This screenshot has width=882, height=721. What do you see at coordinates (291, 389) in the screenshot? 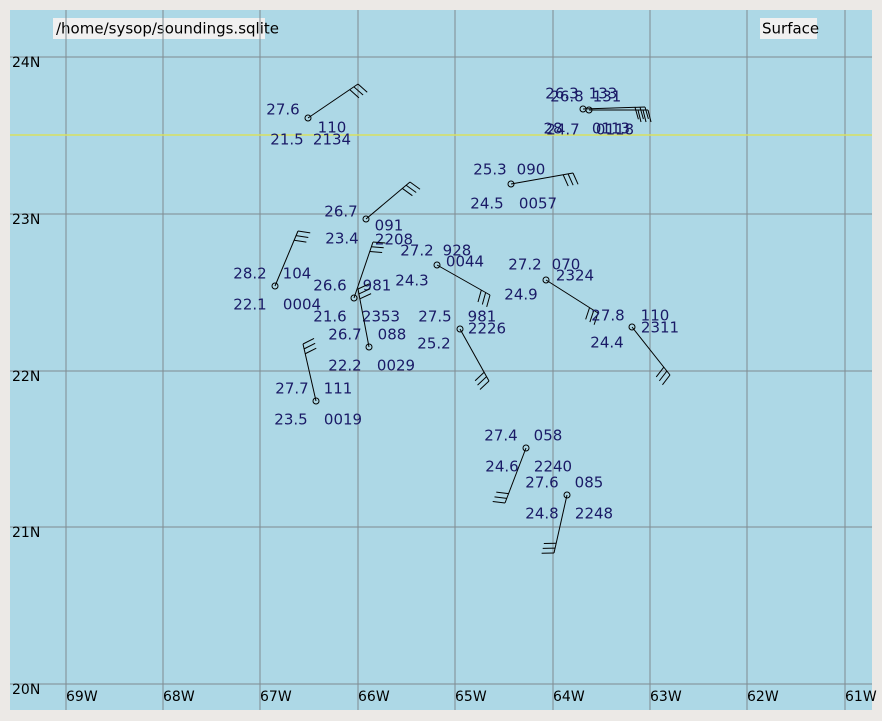
I see `station-temp: 27.7` at bounding box center [291, 389].